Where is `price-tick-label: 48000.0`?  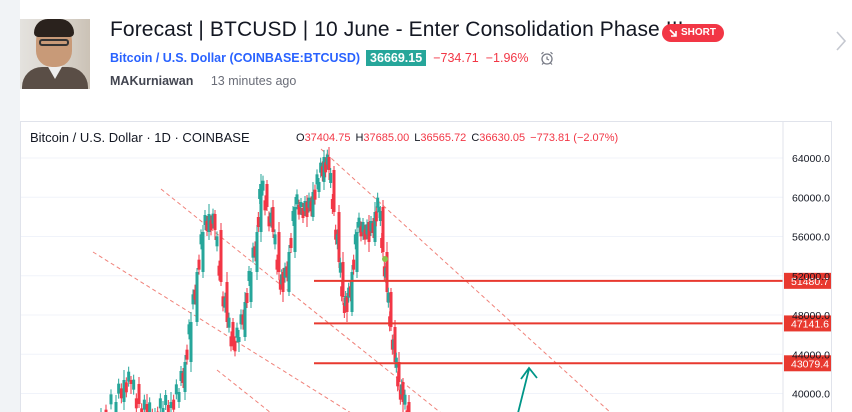
price-tick-label: 48000.0 is located at coordinates (811, 316).